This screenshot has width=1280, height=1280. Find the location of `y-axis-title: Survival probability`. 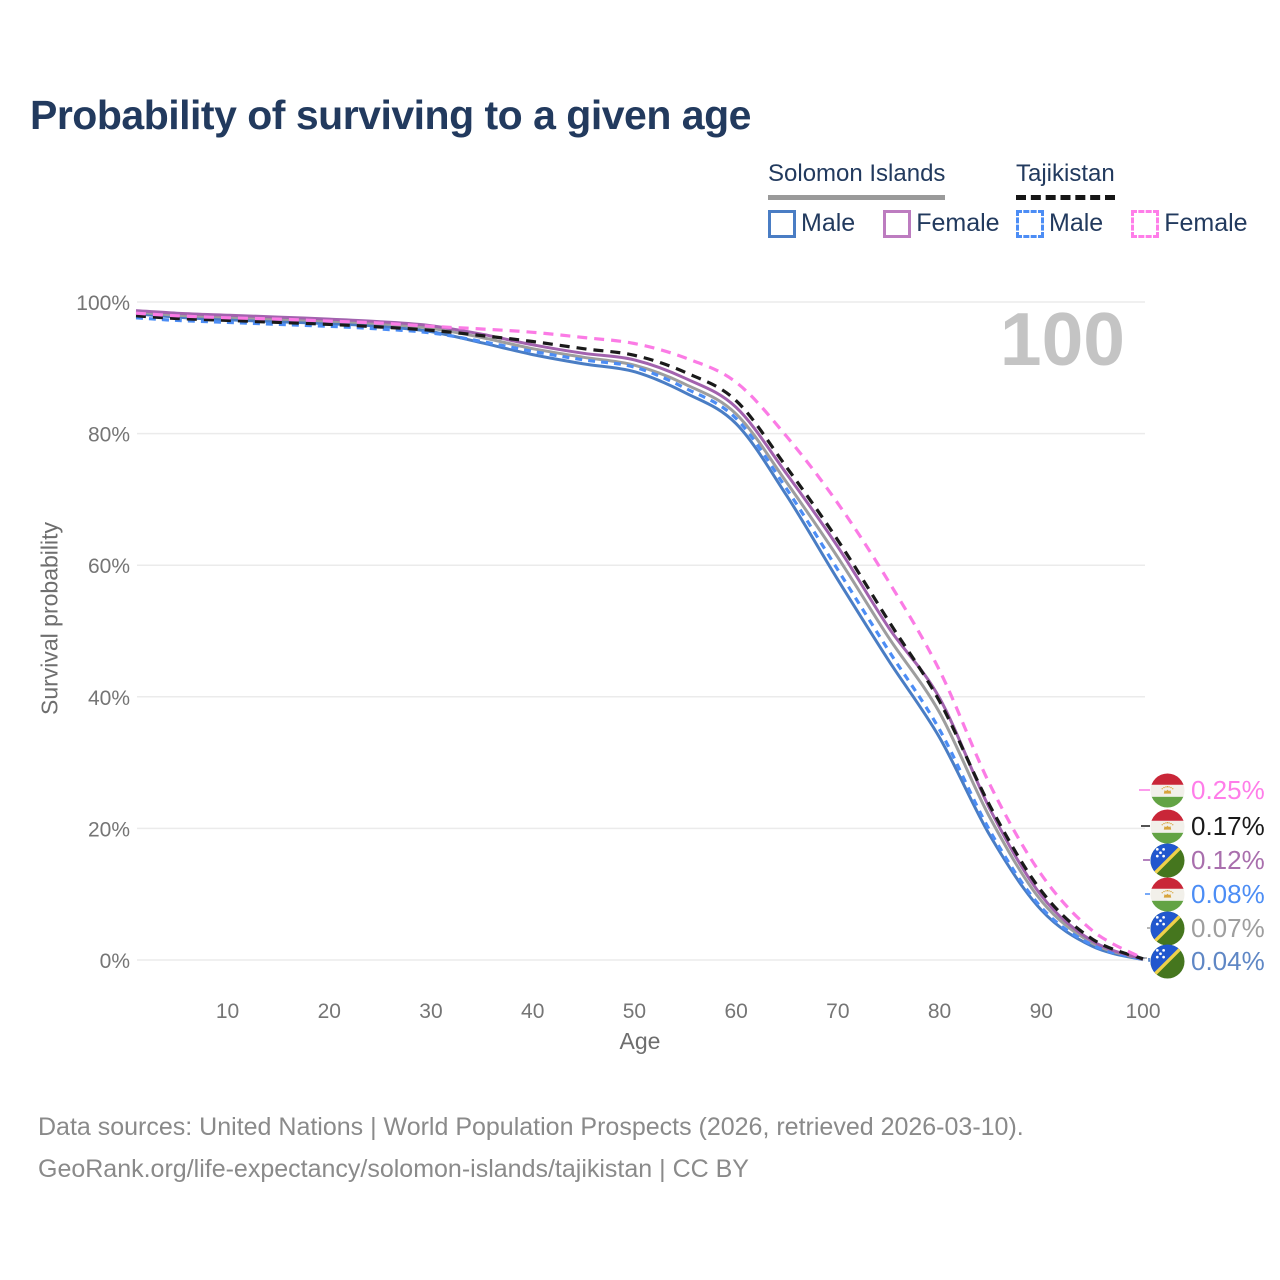

y-axis-title: Survival probability is located at coordinates (49, 618).